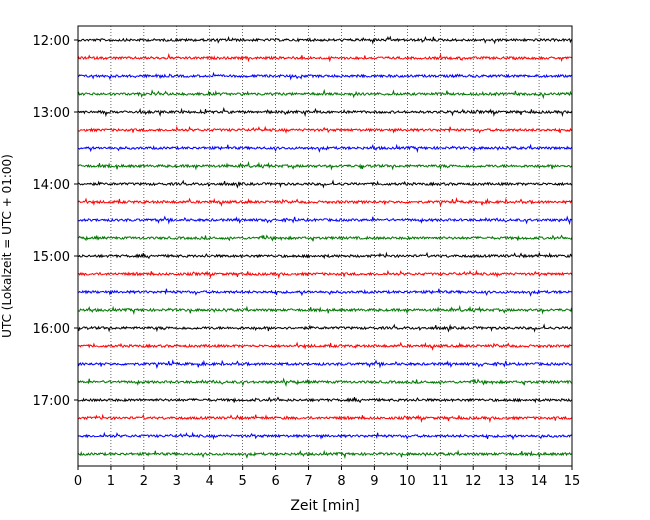 This screenshot has height=520, width=650. Describe the element at coordinates (51, 41) in the screenshot. I see `y-tick-label: 12:00` at that location.